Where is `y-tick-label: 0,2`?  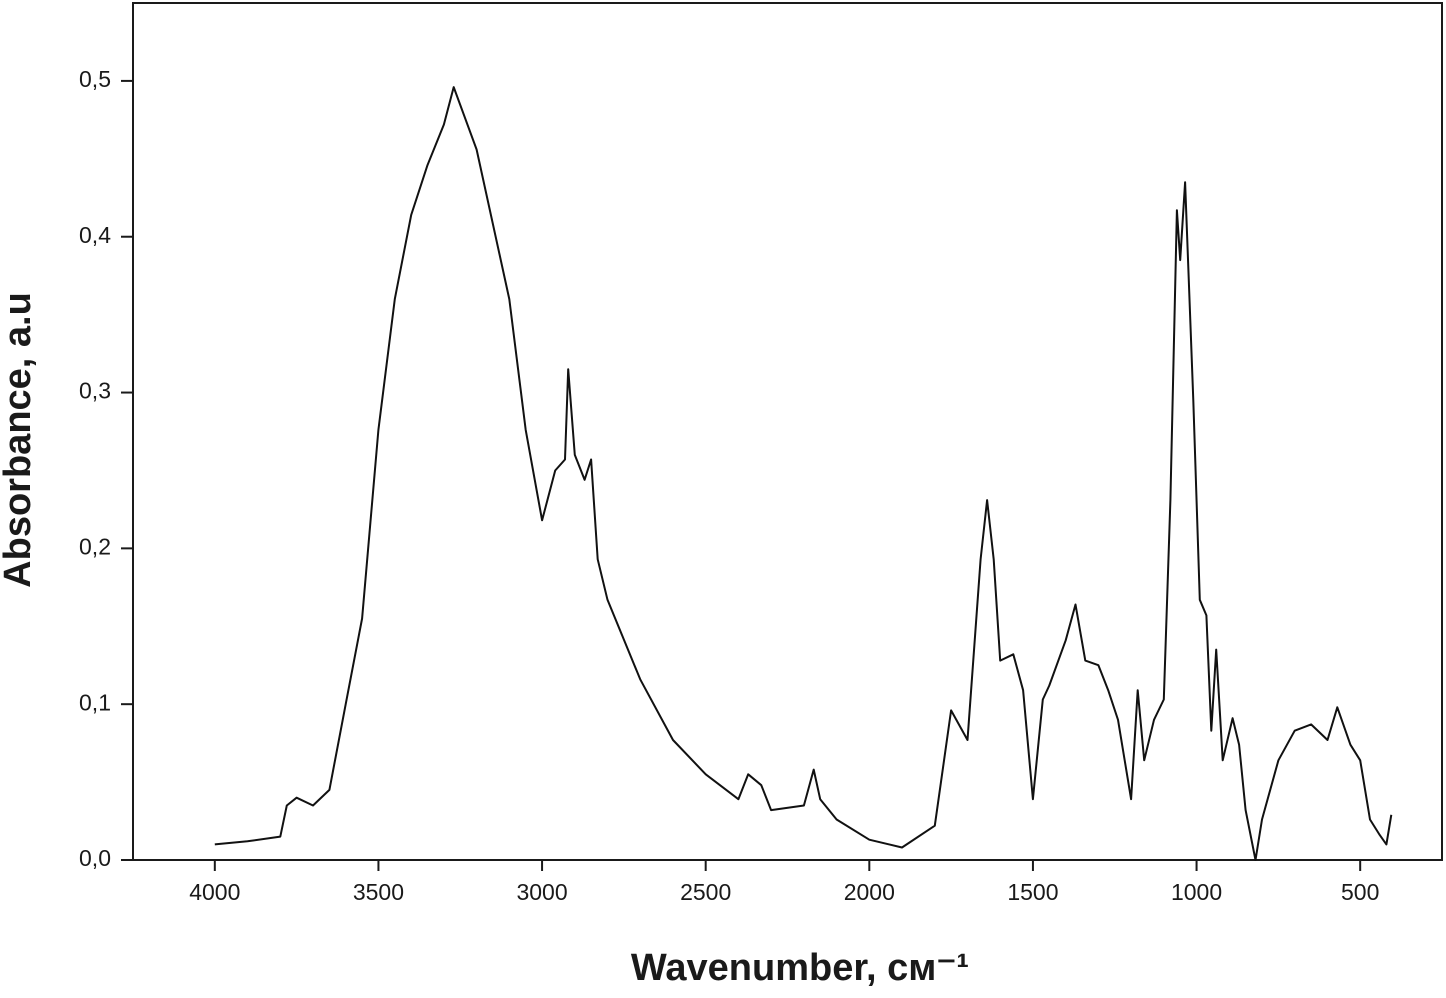
y-tick-label: 0,2 is located at coordinates (95, 546).